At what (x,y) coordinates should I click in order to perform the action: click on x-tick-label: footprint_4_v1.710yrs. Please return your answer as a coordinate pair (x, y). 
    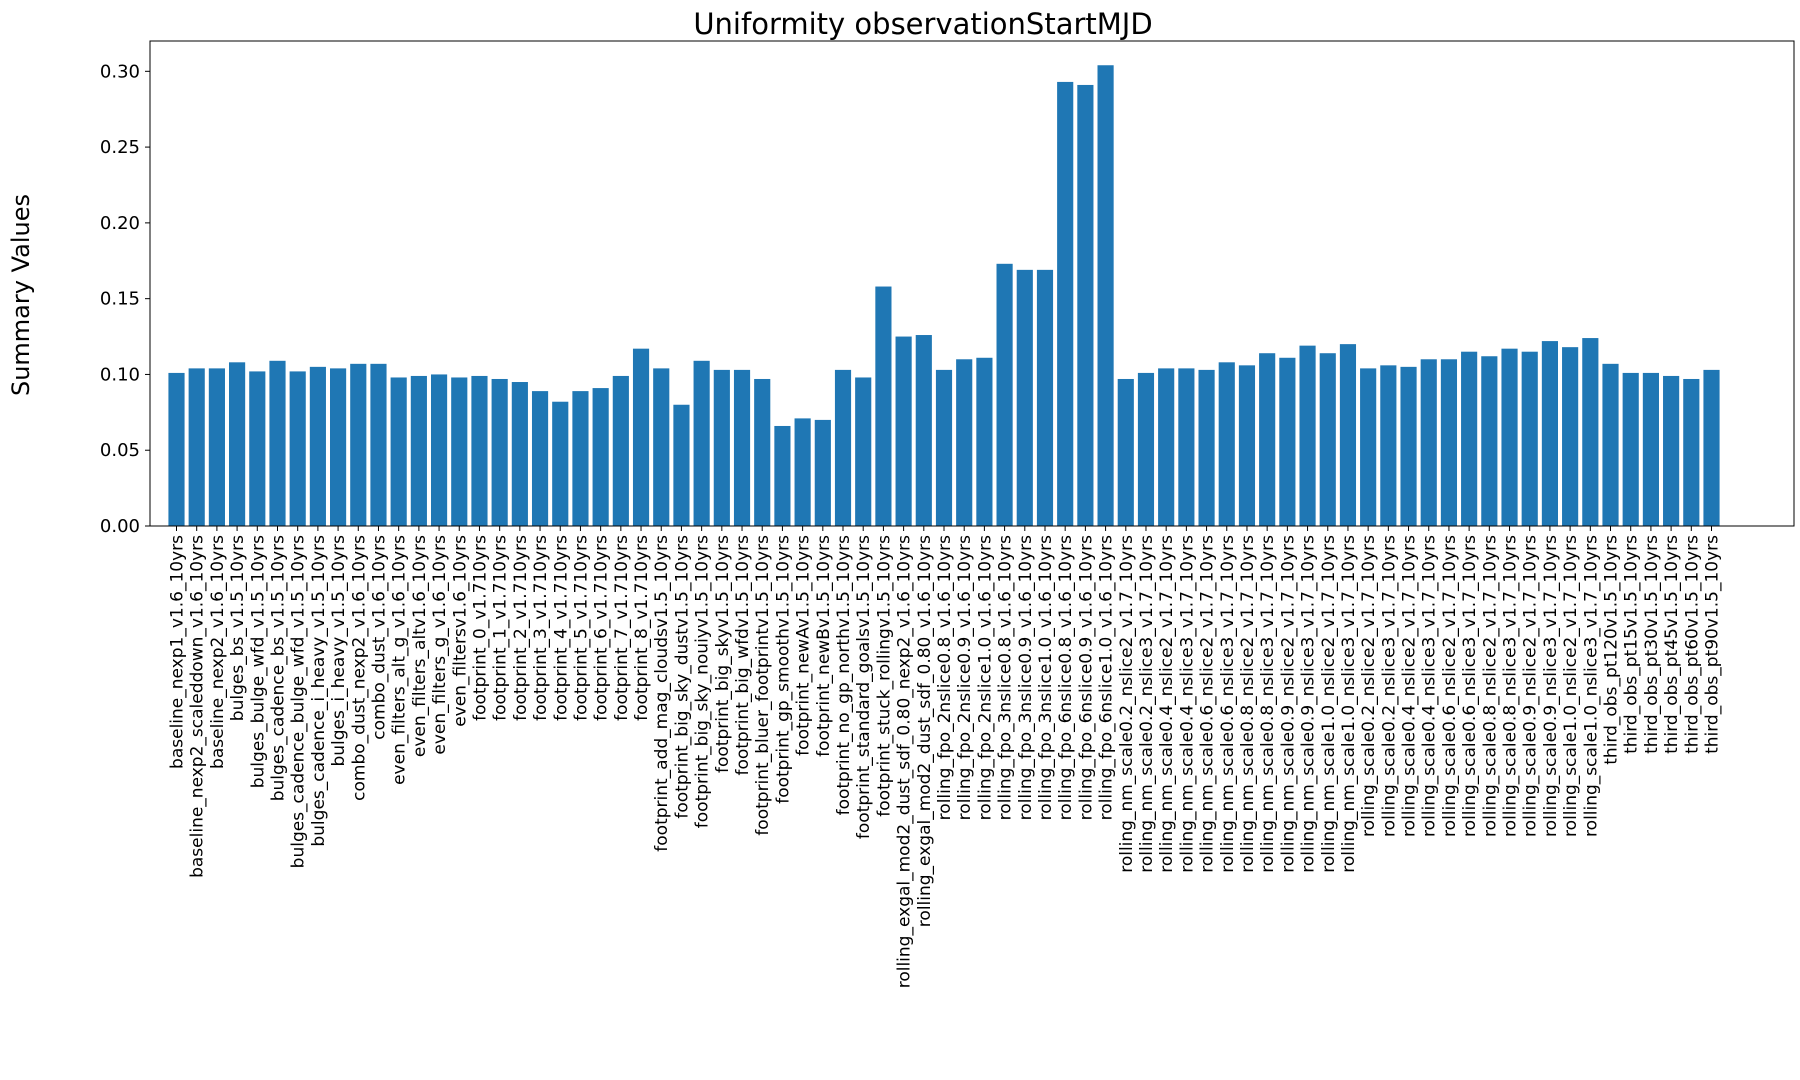
    Looking at the image, I should click on (561, 628).